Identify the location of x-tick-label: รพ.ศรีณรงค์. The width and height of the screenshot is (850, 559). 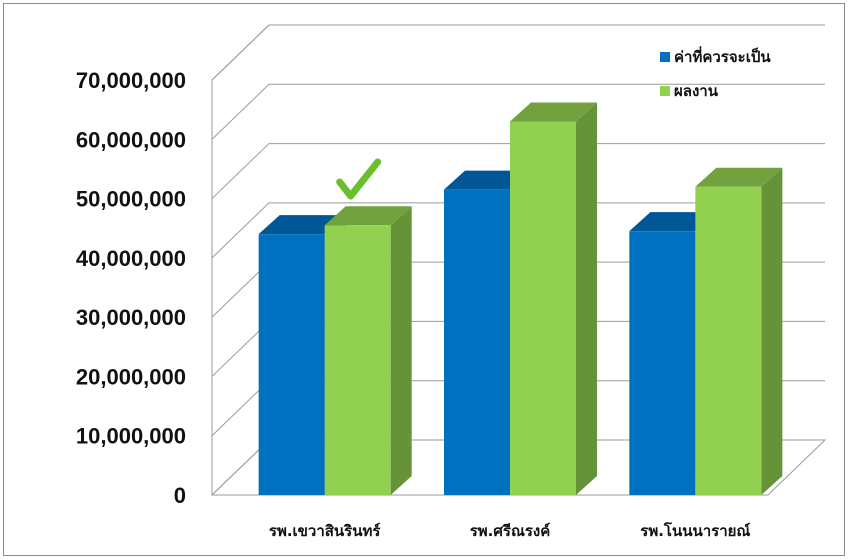
(510, 531).